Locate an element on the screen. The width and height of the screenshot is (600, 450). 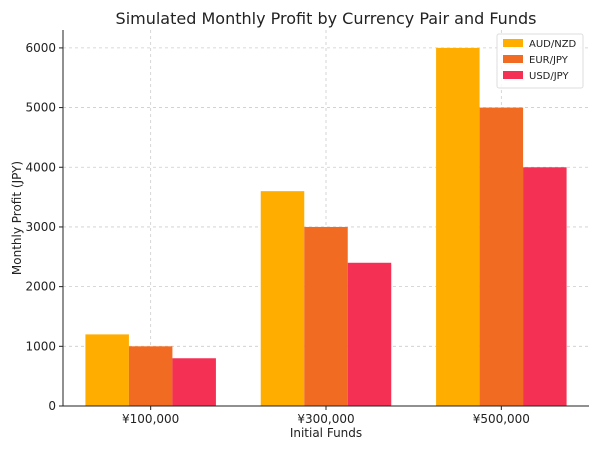
legend-label: EUR/JPY is located at coordinates (549, 60).